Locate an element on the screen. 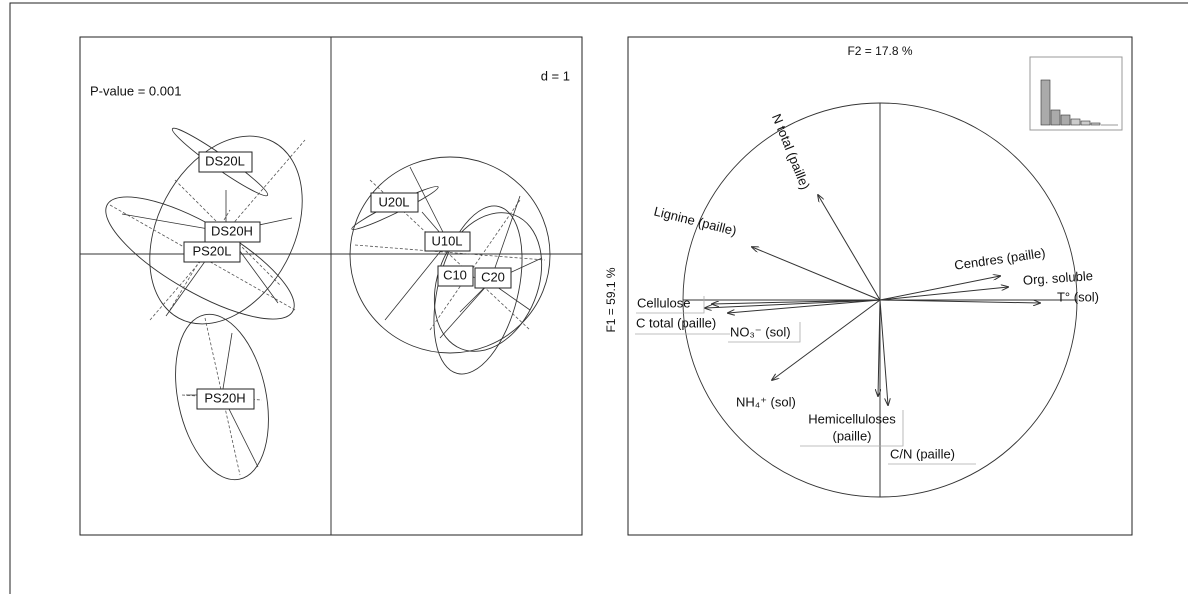 The image size is (1188, 594). pvalue: P-value = 0.001 is located at coordinates (135, 90).